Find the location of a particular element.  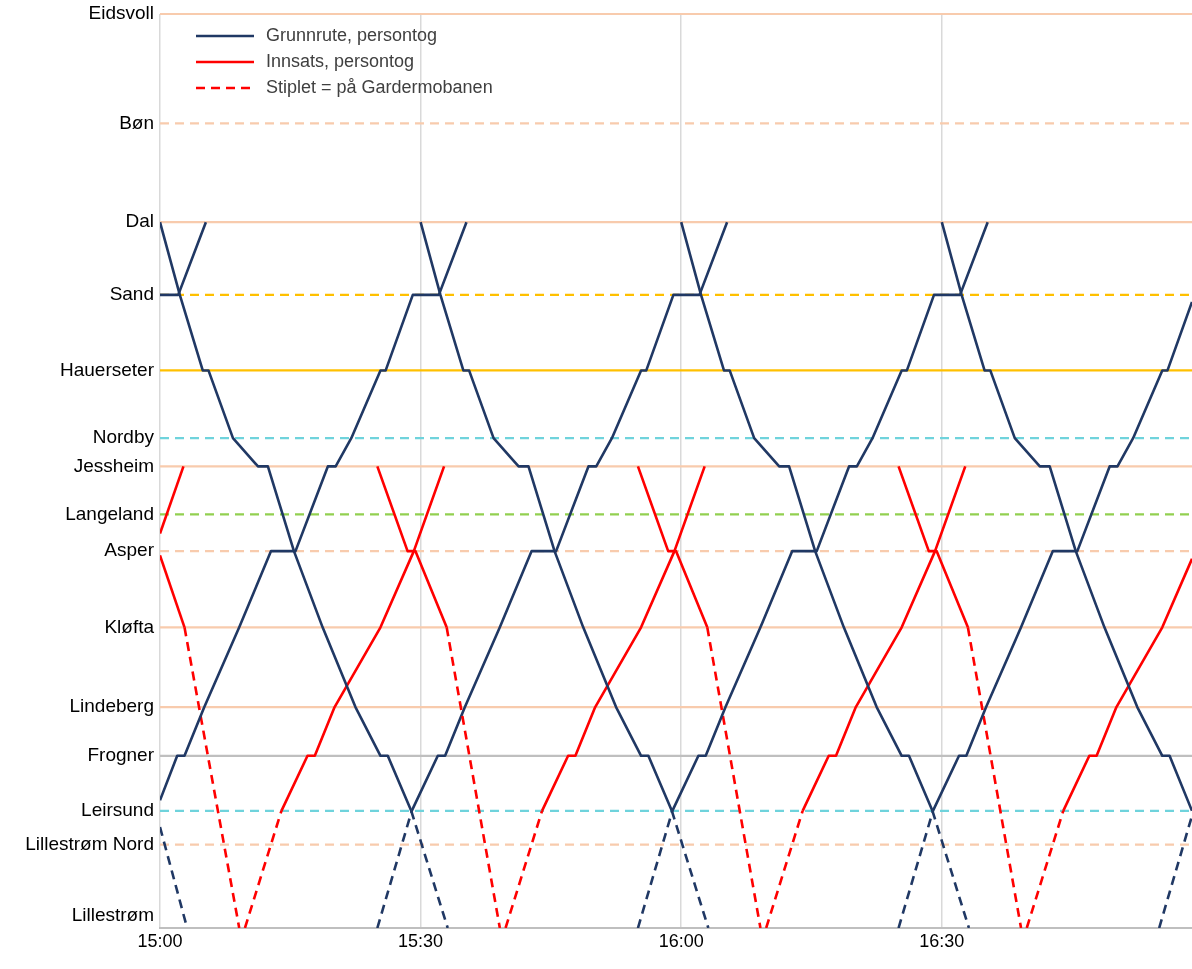

ref-line-label: Langeland is located at coordinates (109, 513).